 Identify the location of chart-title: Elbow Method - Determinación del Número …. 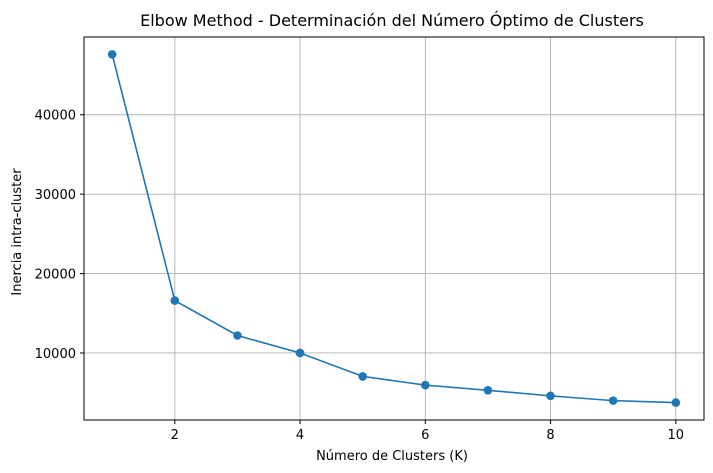
(392, 20).